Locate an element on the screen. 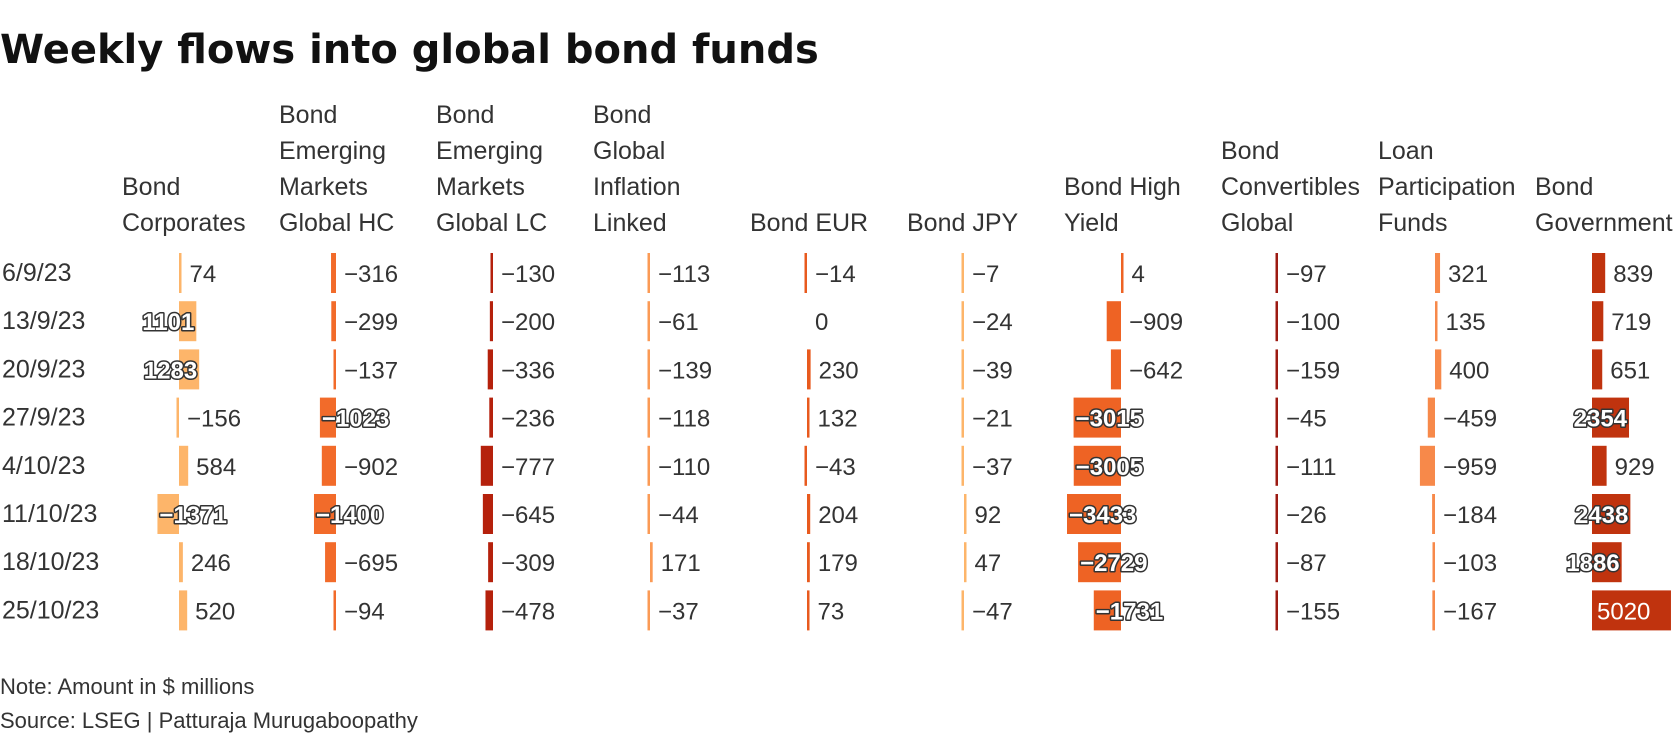 The width and height of the screenshot is (1680, 740). column-header-line: Bond High is located at coordinates (1122, 187).